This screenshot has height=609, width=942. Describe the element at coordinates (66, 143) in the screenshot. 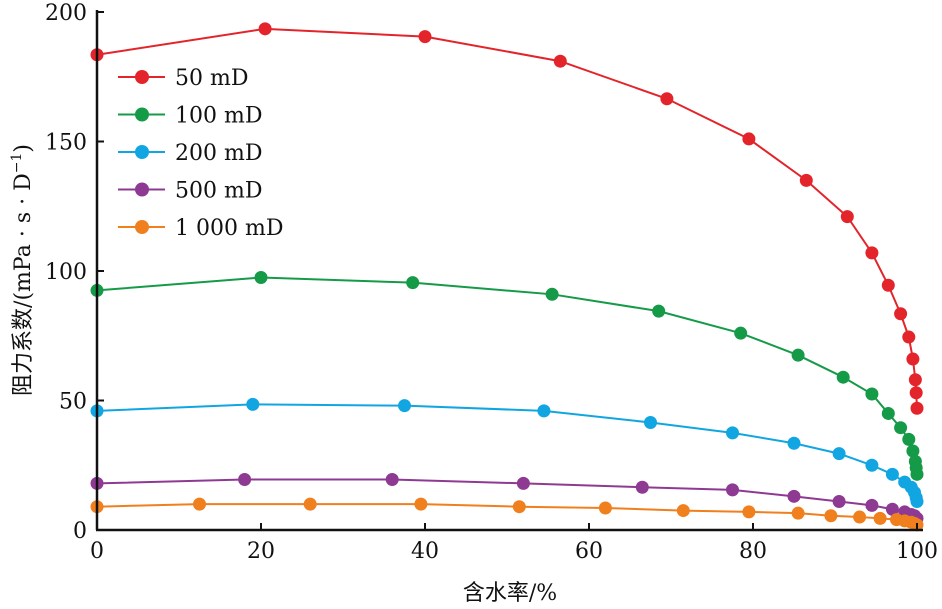

I see `y-tick-label: 150` at that location.